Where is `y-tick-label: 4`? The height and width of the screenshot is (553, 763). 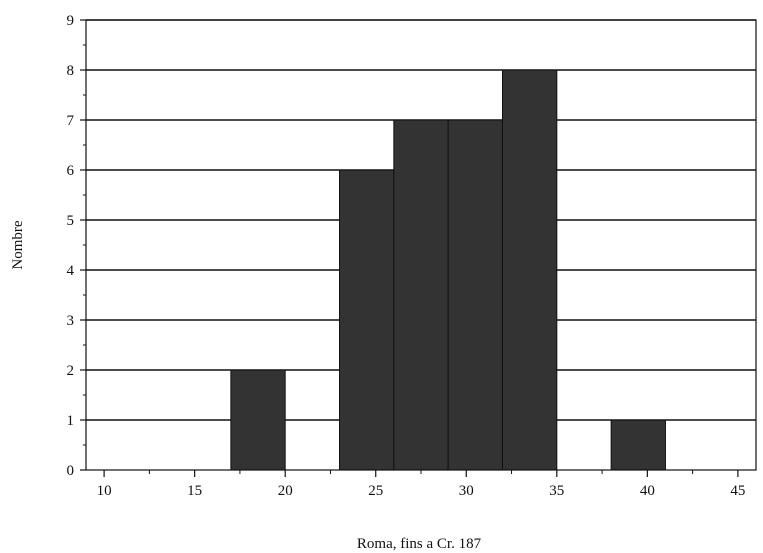 y-tick-label: 4 is located at coordinates (71, 271).